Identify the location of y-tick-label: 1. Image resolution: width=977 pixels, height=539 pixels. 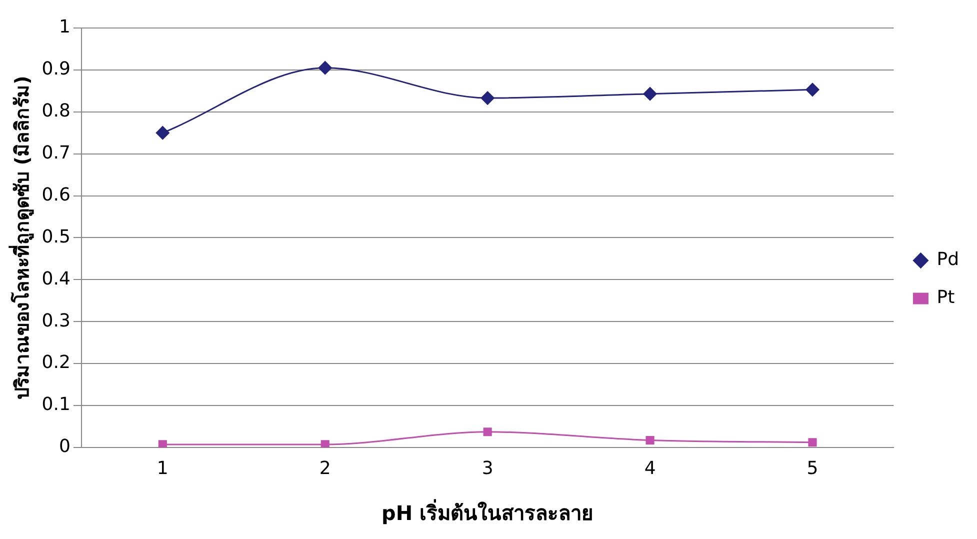
(64, 27).